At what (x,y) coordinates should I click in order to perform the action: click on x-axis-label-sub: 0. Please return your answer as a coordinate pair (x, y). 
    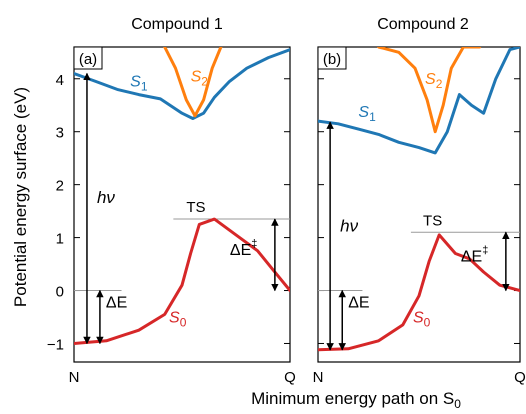
    Looking at the image, I should click on (457, 404).